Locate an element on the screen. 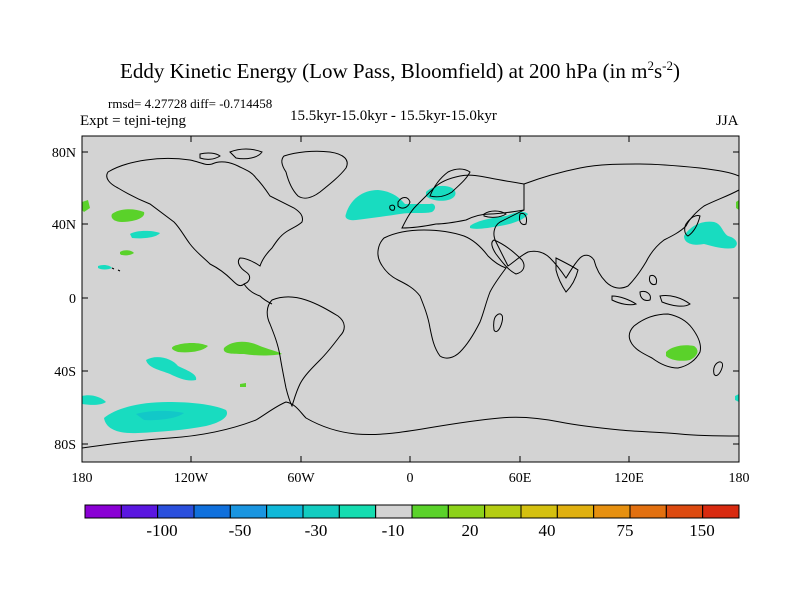 This screenshot has height=600, width=800. coast-scandinavia is located at coordinates (450, 183).